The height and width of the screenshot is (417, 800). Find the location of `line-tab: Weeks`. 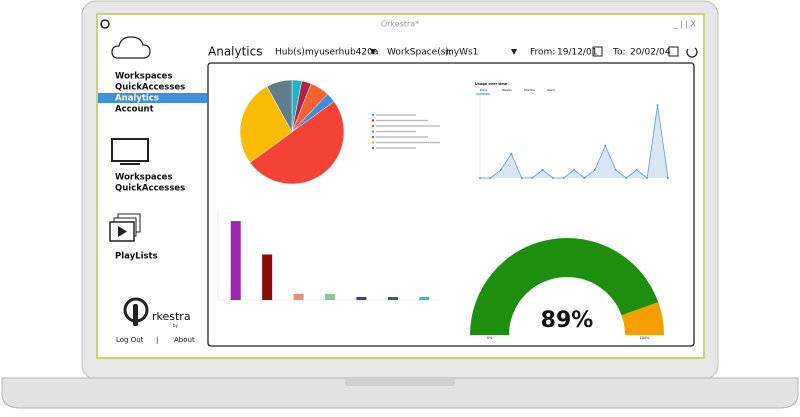

line-tab: Weeks is located at coordinates (507, 90).